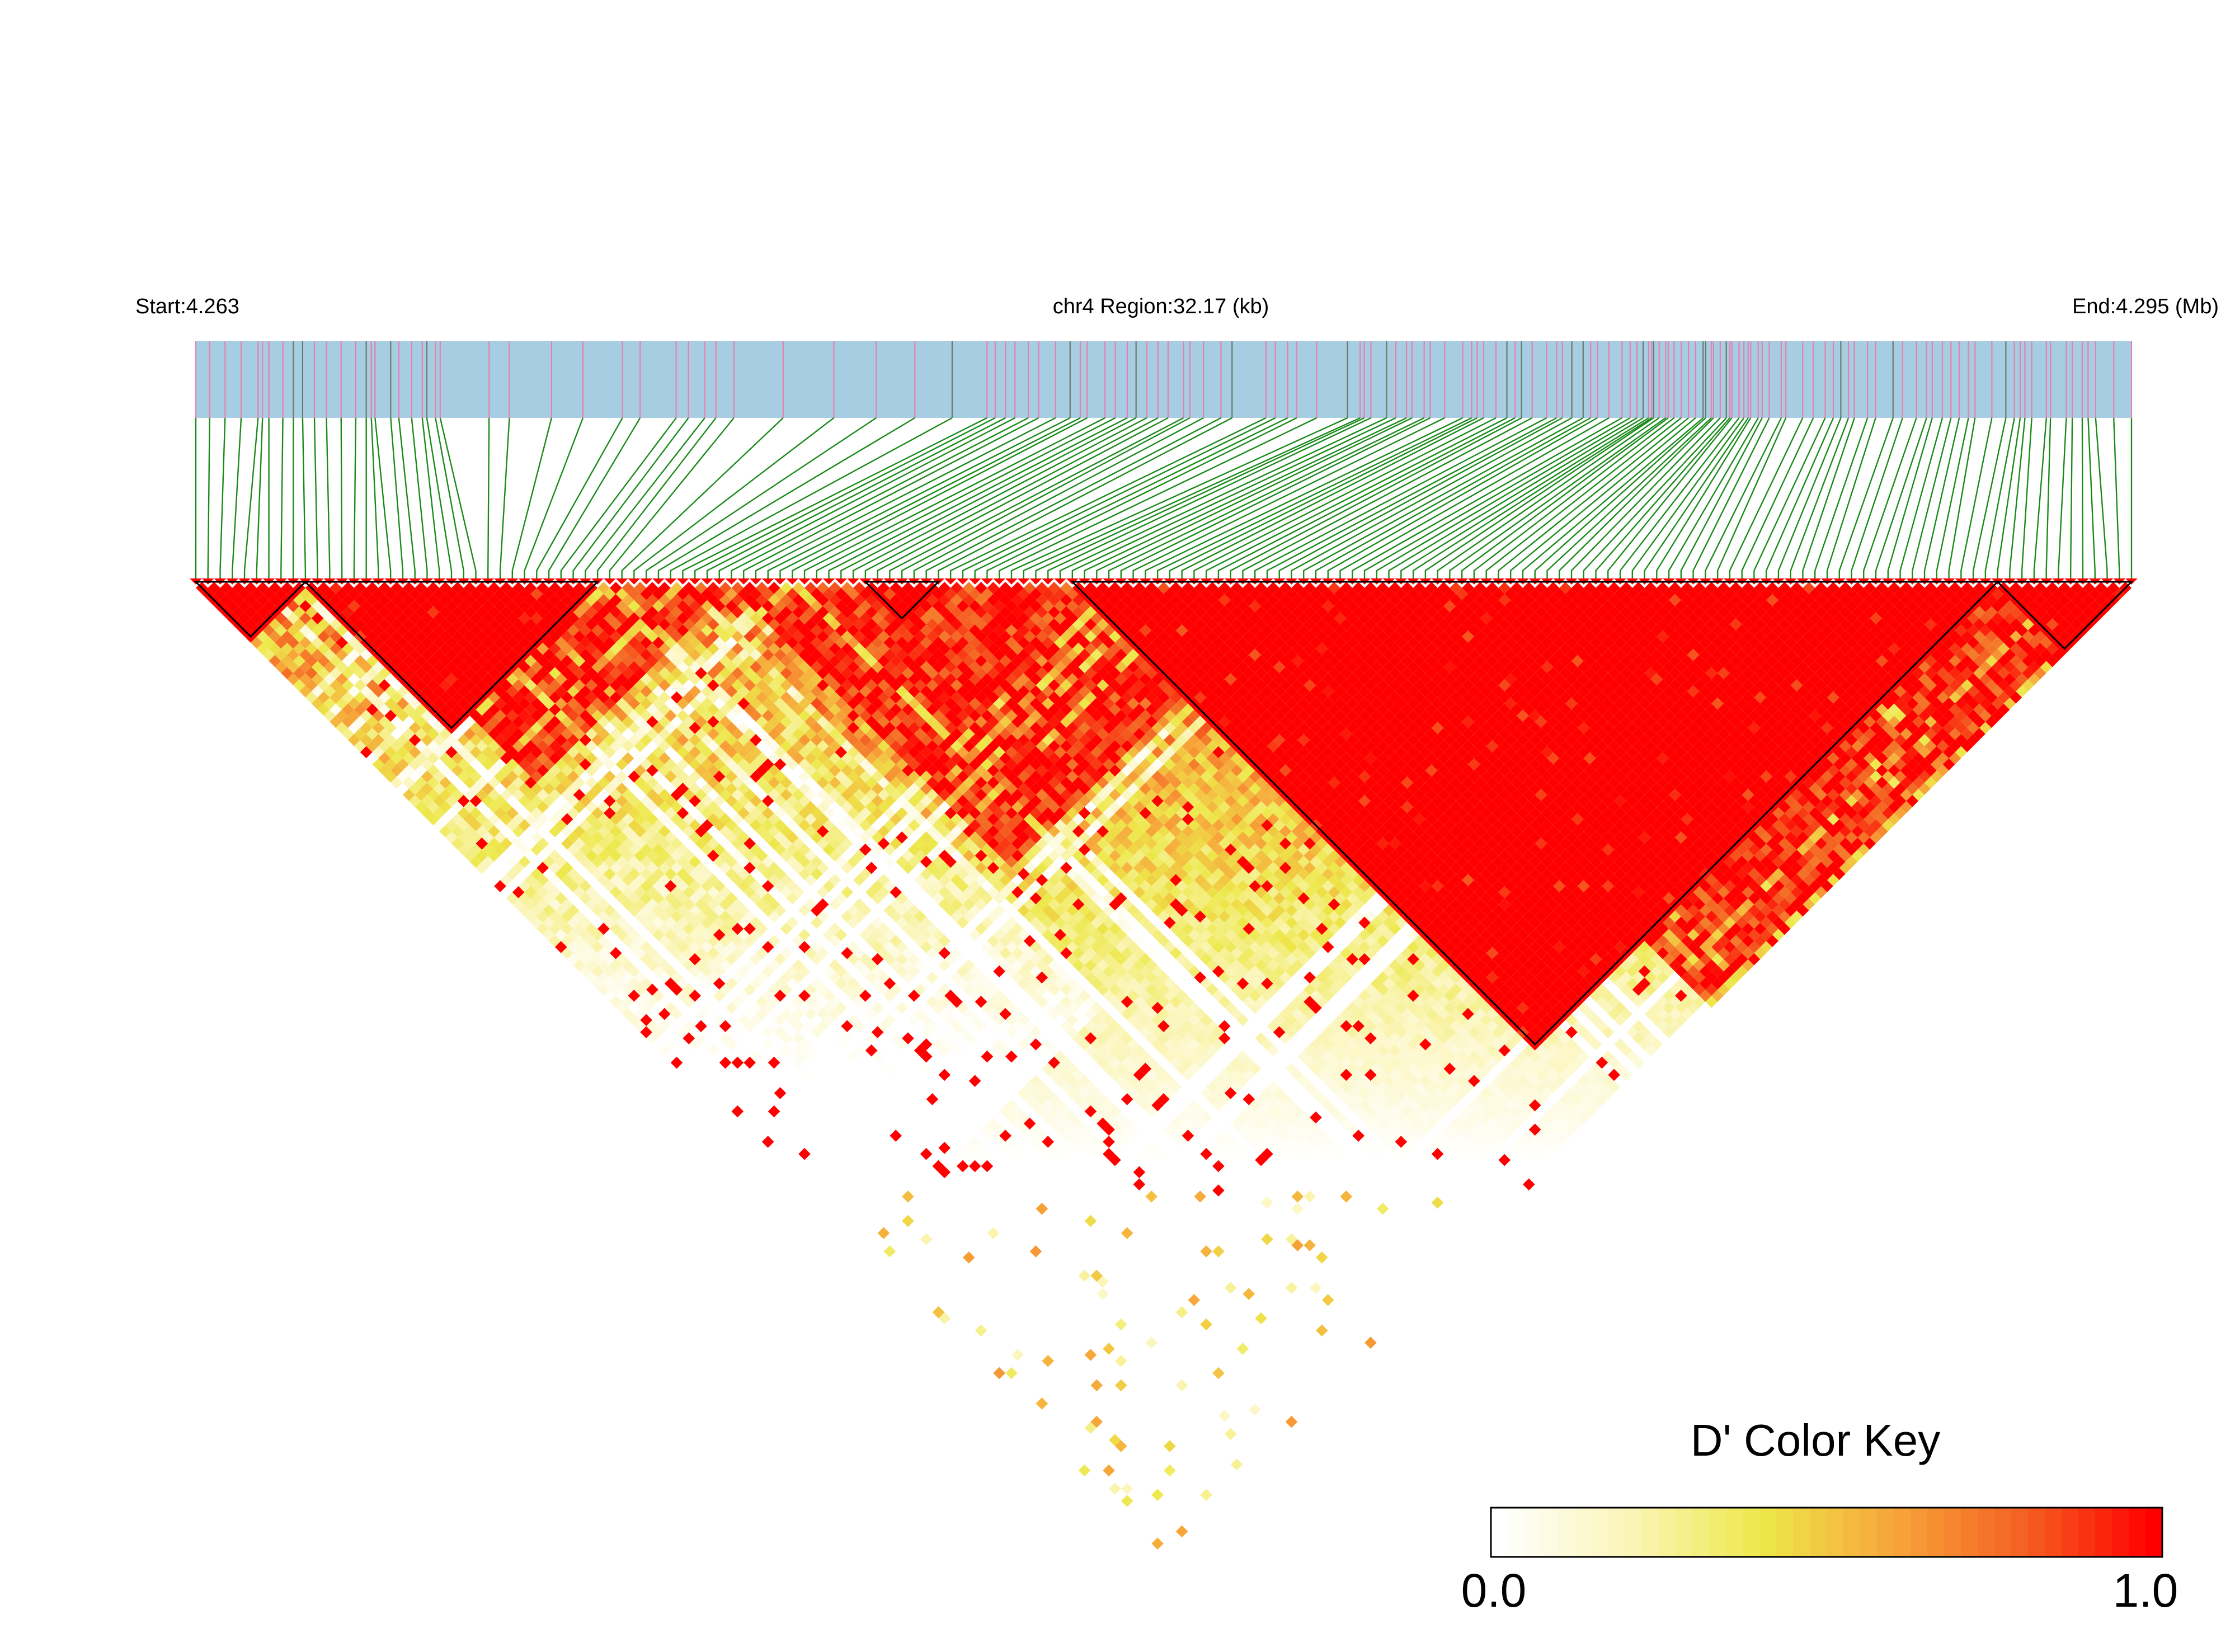 The image size is (2235, 1652). I want to click on end-label: End:4.295 (Mb), so click(2145, 306).